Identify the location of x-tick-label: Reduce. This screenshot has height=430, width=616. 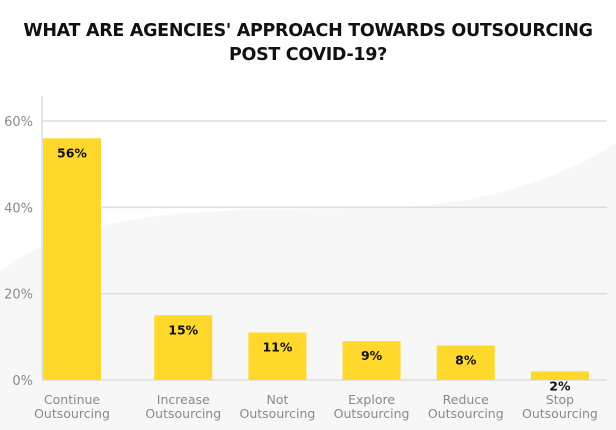
(466, 399).